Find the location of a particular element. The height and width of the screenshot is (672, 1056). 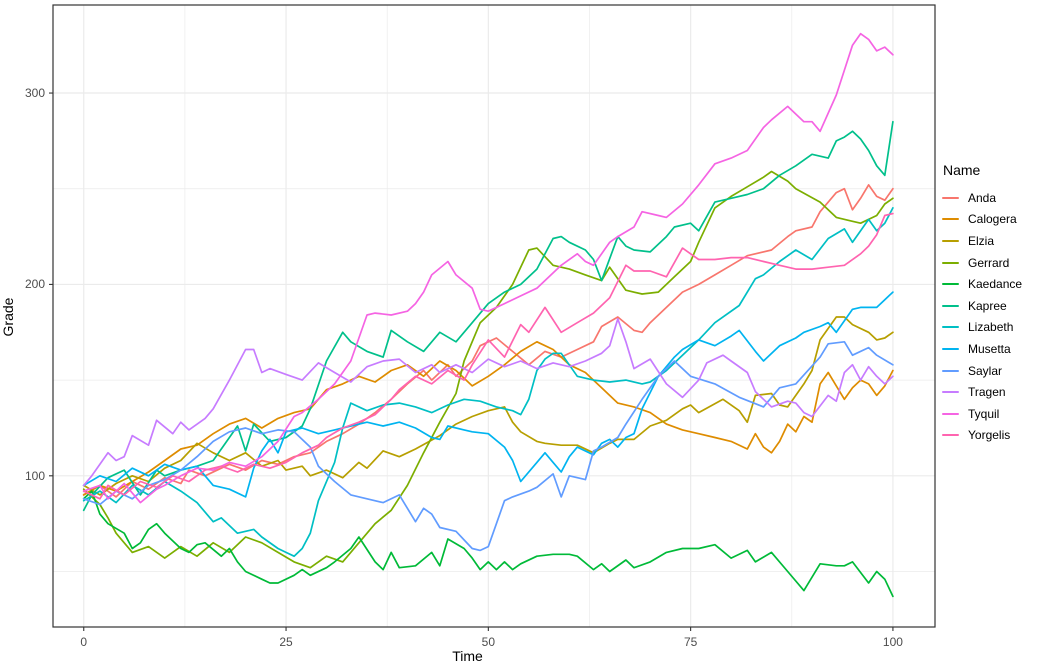

legend-label: Anda is located at coordinates (982, 197).